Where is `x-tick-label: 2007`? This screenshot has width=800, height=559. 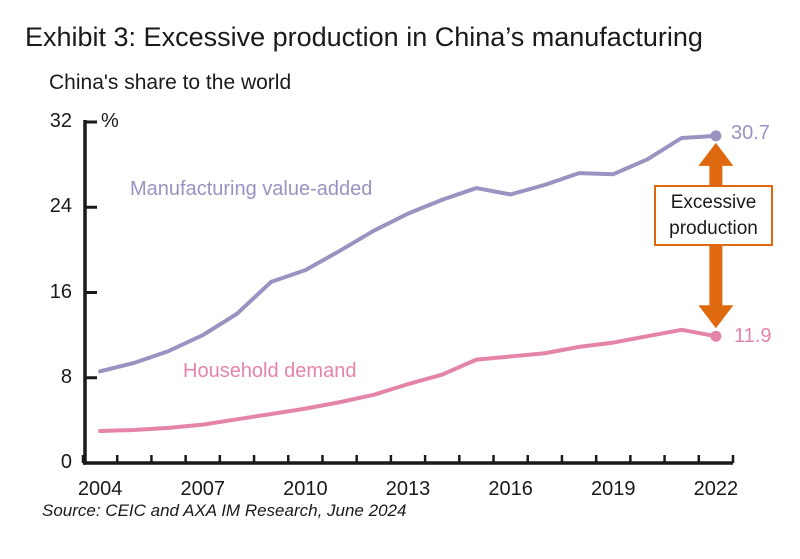
x-tick-label: 2007 is located at coordinates (202, 489).